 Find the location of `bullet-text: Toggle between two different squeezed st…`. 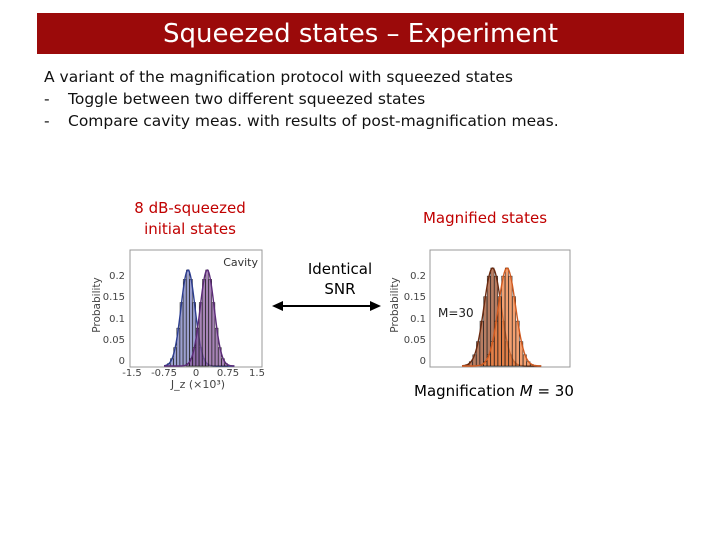

bullet-text: Toggle between two different squeezed st… is located at coordinates (247, 99).